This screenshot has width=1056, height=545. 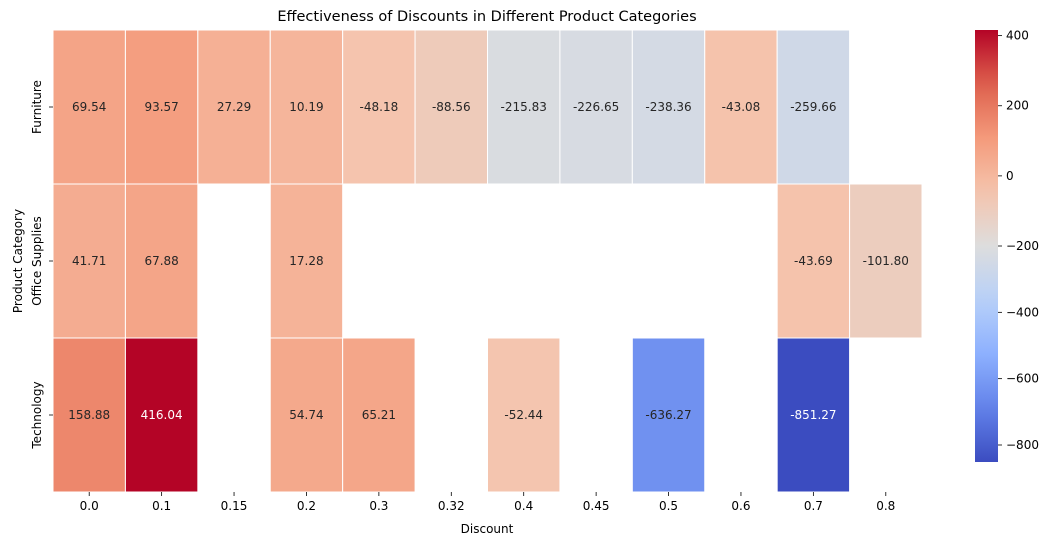 I want to click on heatmap-cell-label: -215.83, so click(x=524, y=107).